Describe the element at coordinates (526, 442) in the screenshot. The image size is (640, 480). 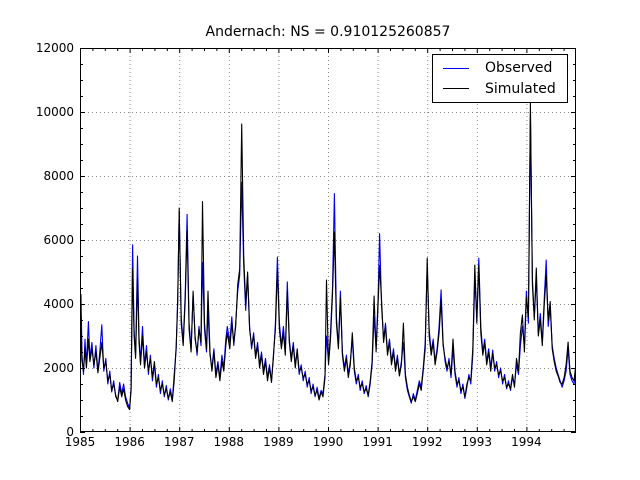
I see `svg-text: 1994` at that location.